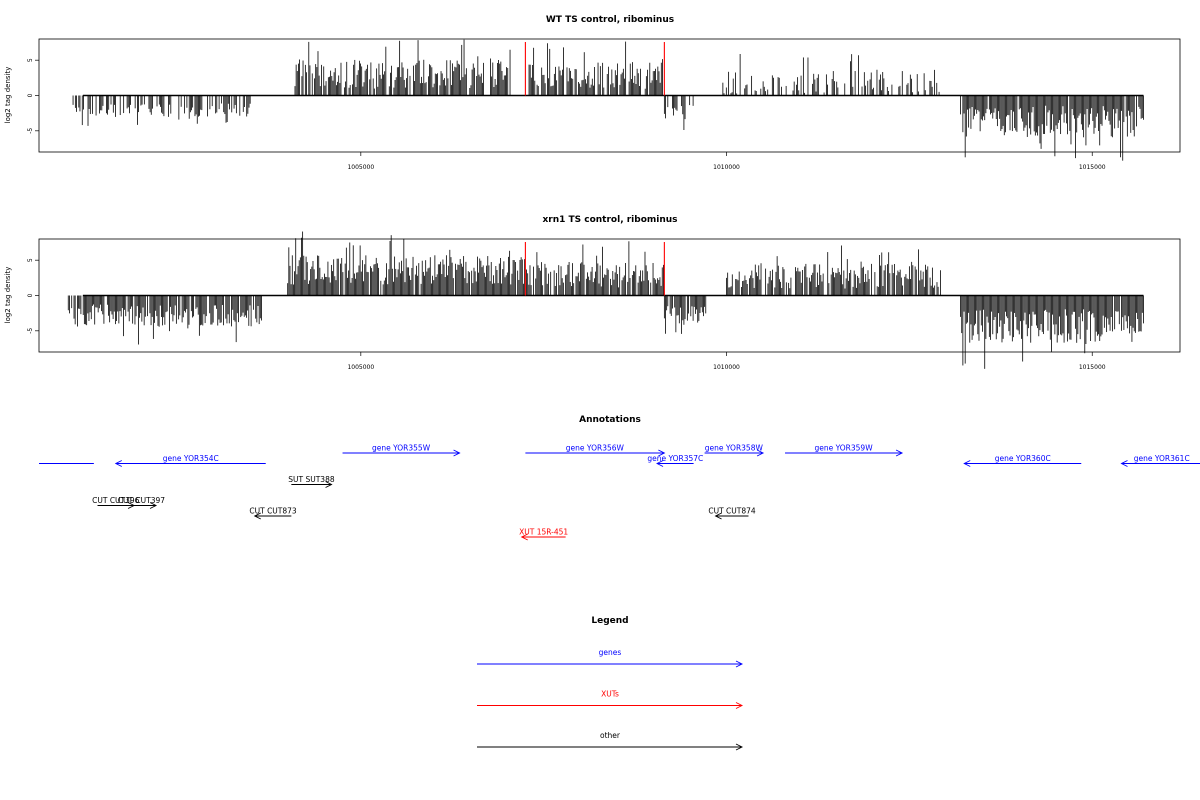  I want to click on legend-entry: XUTs, so click(610, 699).